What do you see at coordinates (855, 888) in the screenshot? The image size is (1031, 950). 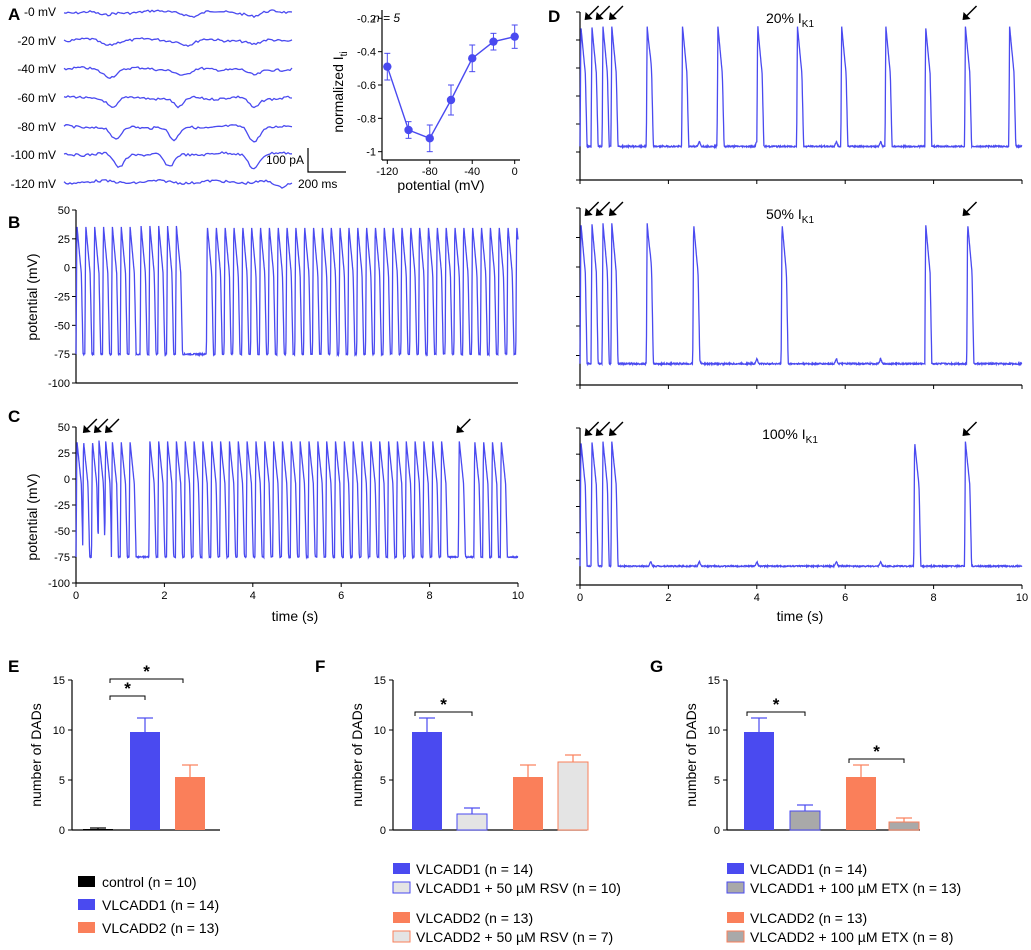 I see `legend-g-vlcadd1-etx: VLCADD1 + 100 µM ETX (n = 13)` at bounding box center [855, 888].